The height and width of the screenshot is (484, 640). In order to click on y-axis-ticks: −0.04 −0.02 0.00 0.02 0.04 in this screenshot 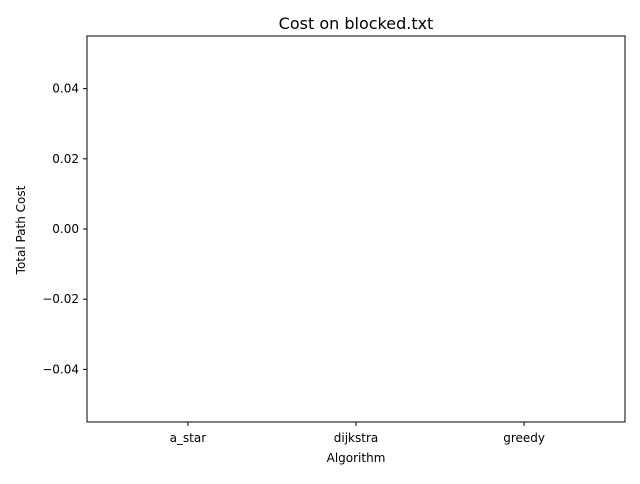, I will do `click(64, 229)`.